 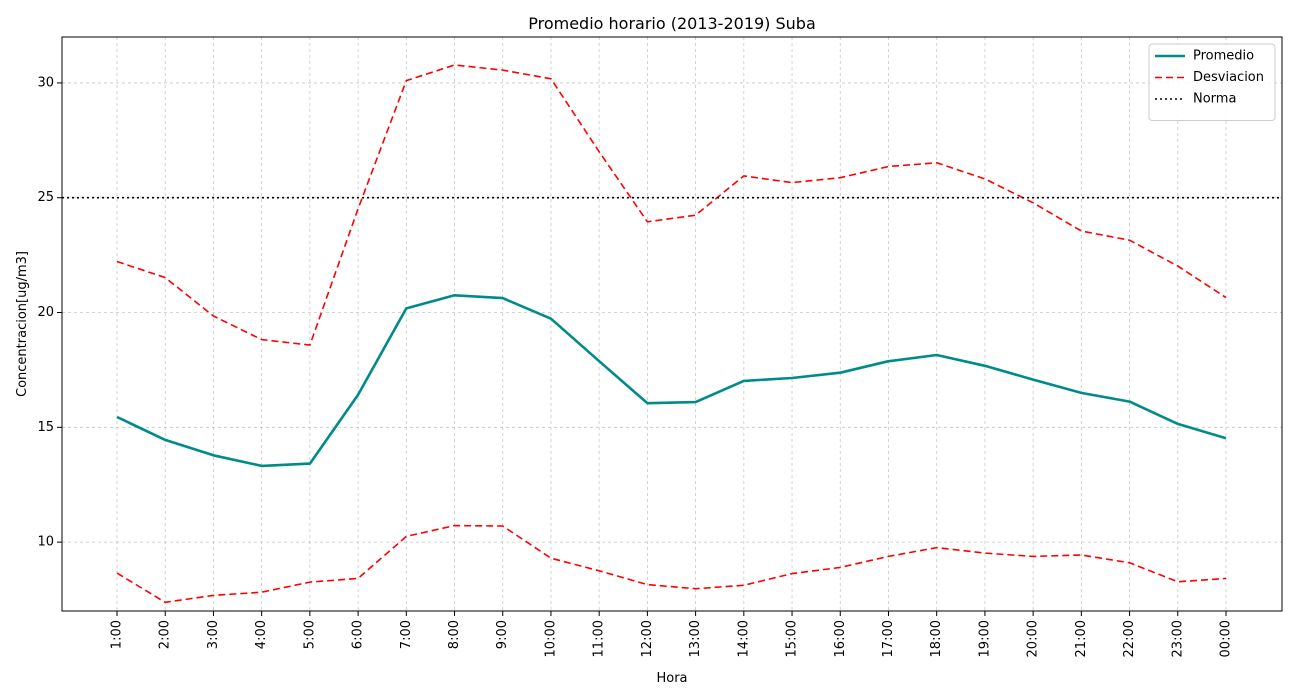 What do you see at coordinates (165, 634) in the screenshot?
I see `x-tick-label: 2:00` at bounding box center [165, 634].